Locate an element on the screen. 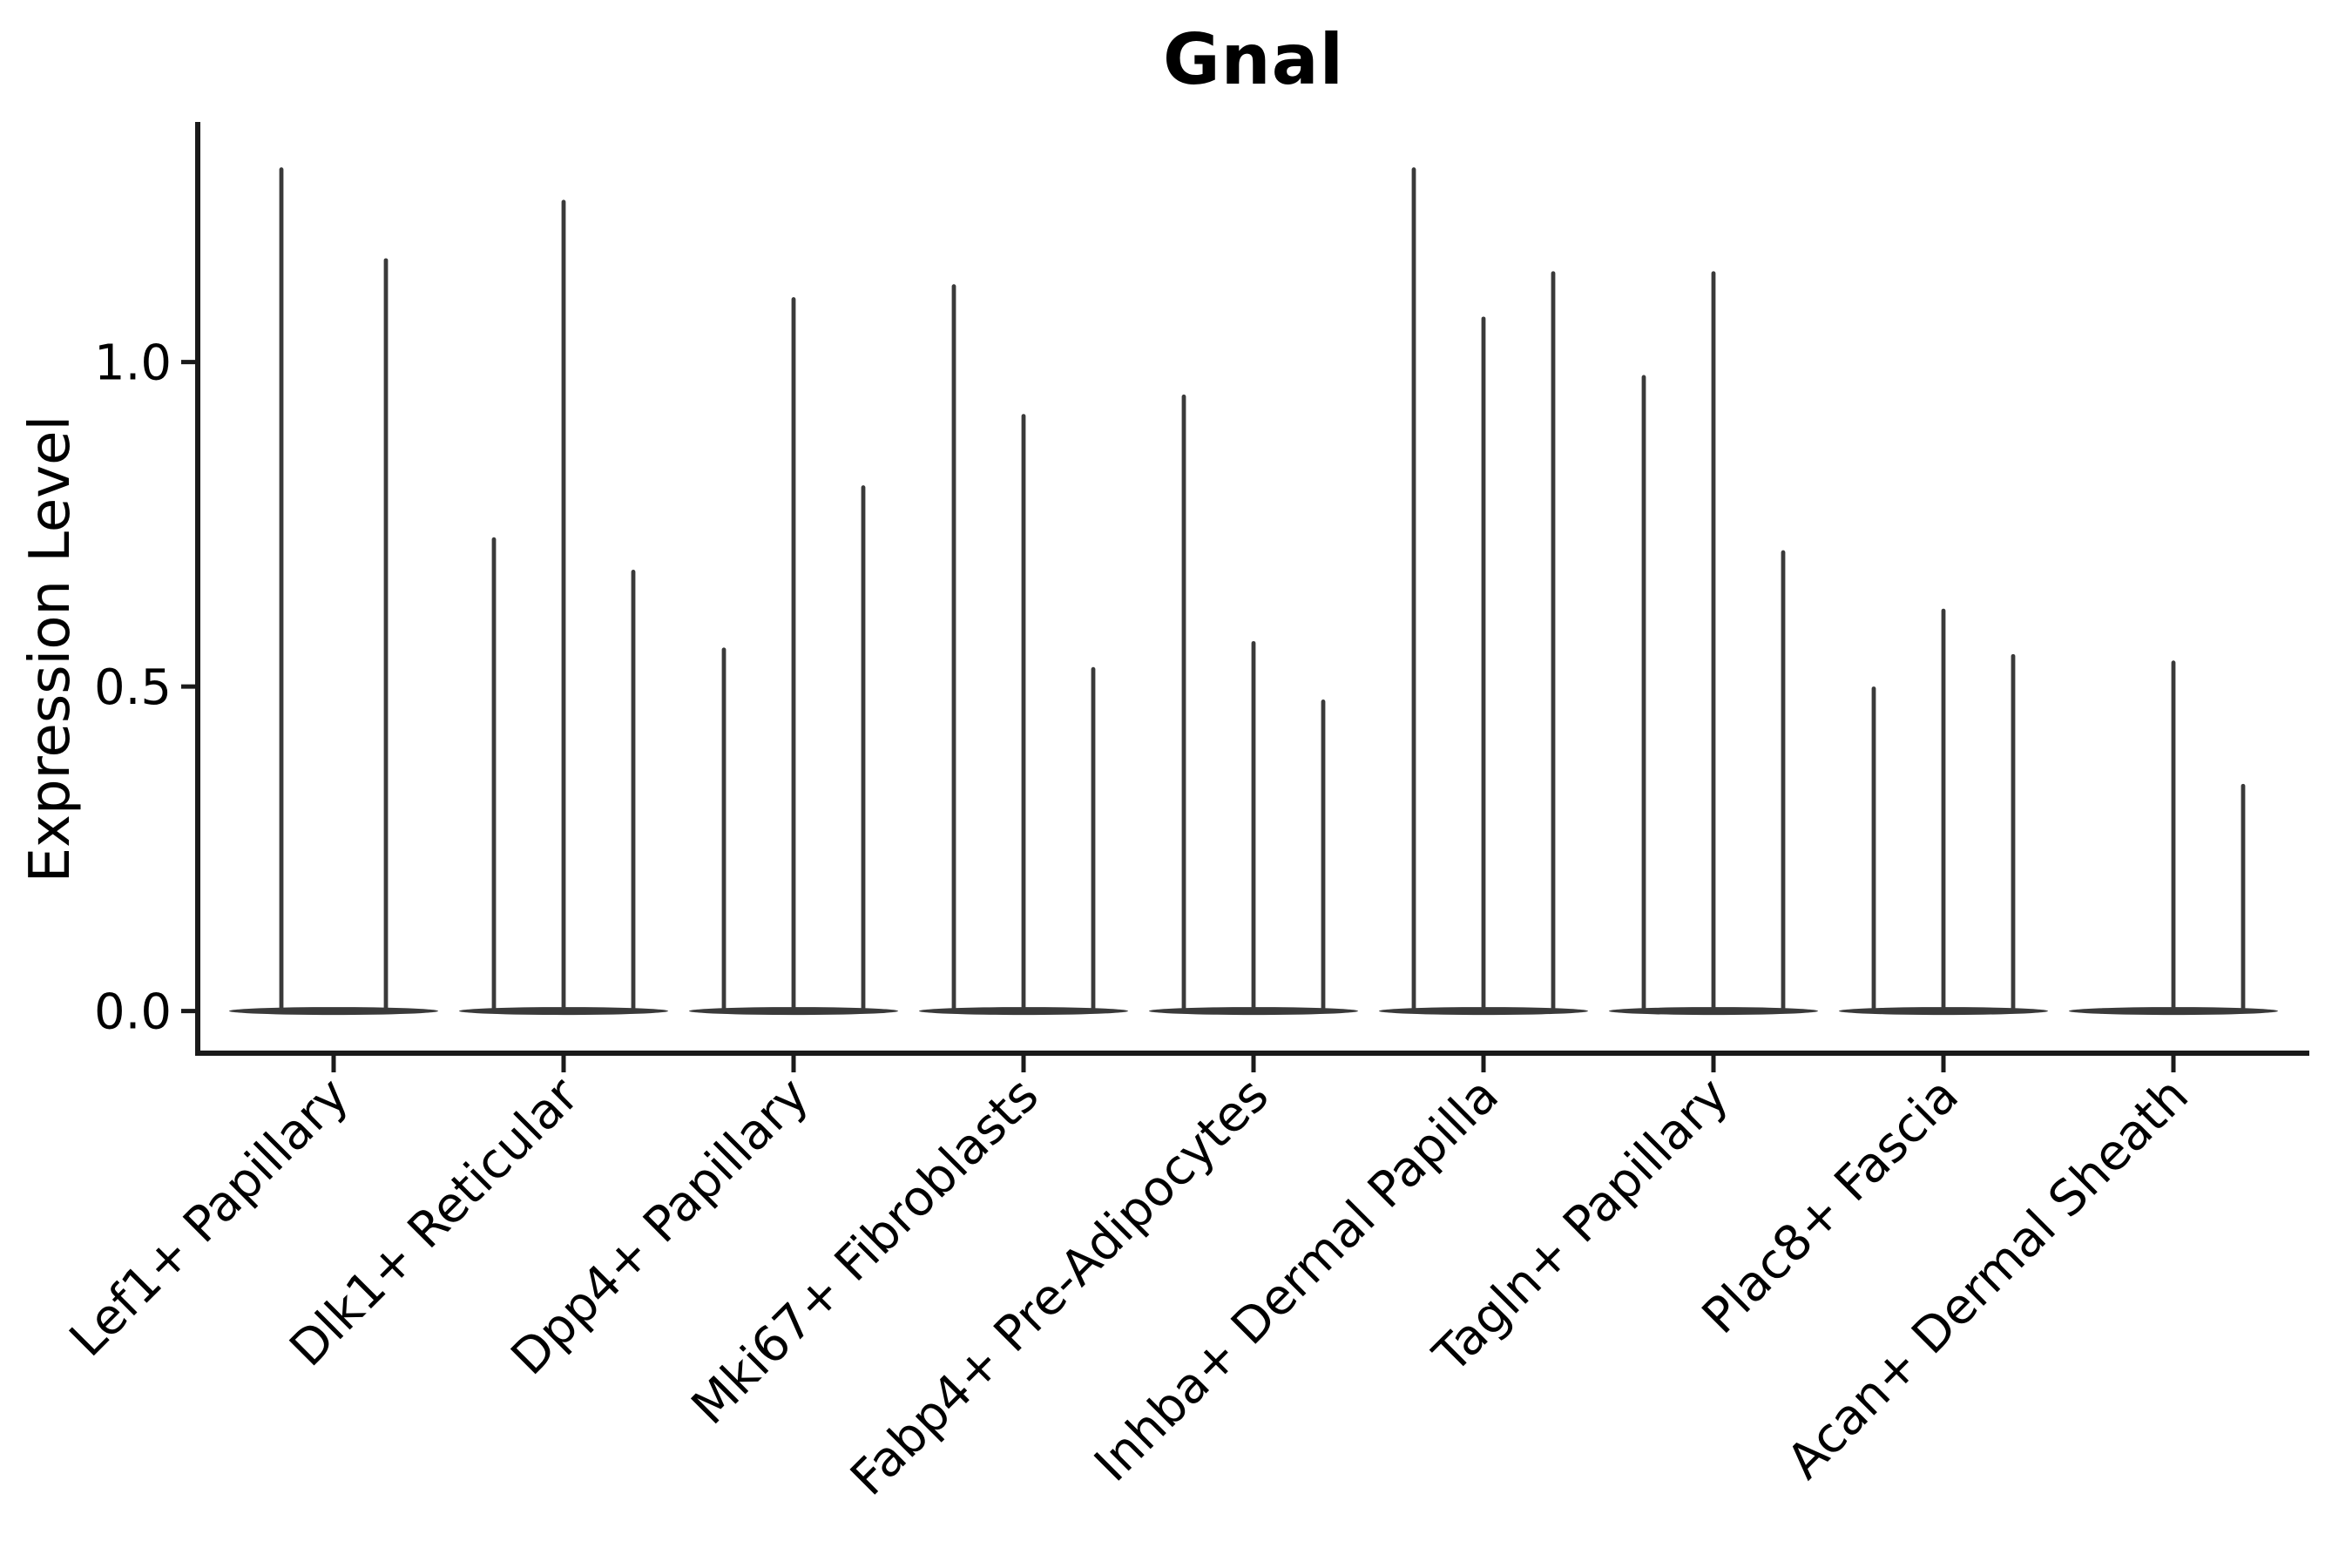  x-tick-label: Inhba+ Dermal Papilla is located at coordinates (1297, 1280).